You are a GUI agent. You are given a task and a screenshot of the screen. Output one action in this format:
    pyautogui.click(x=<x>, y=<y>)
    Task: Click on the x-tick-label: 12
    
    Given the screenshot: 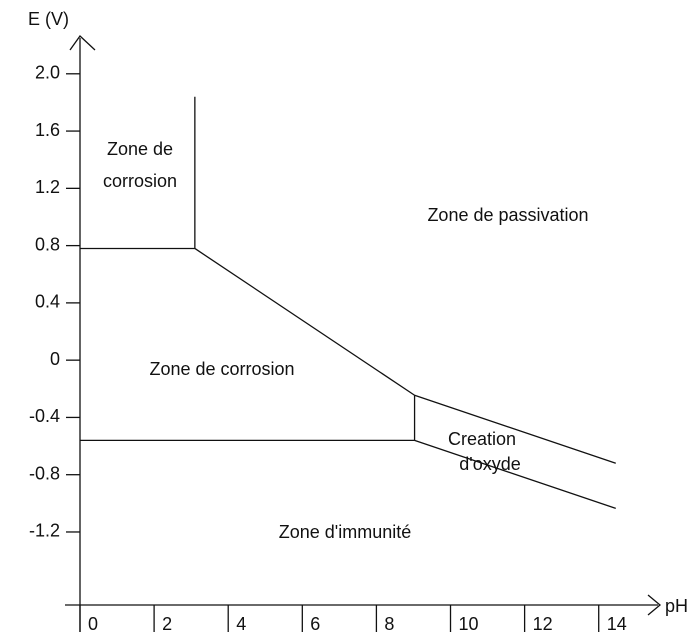 What is the action you would take?
    pyautogui.click(x=543, y=624)
    